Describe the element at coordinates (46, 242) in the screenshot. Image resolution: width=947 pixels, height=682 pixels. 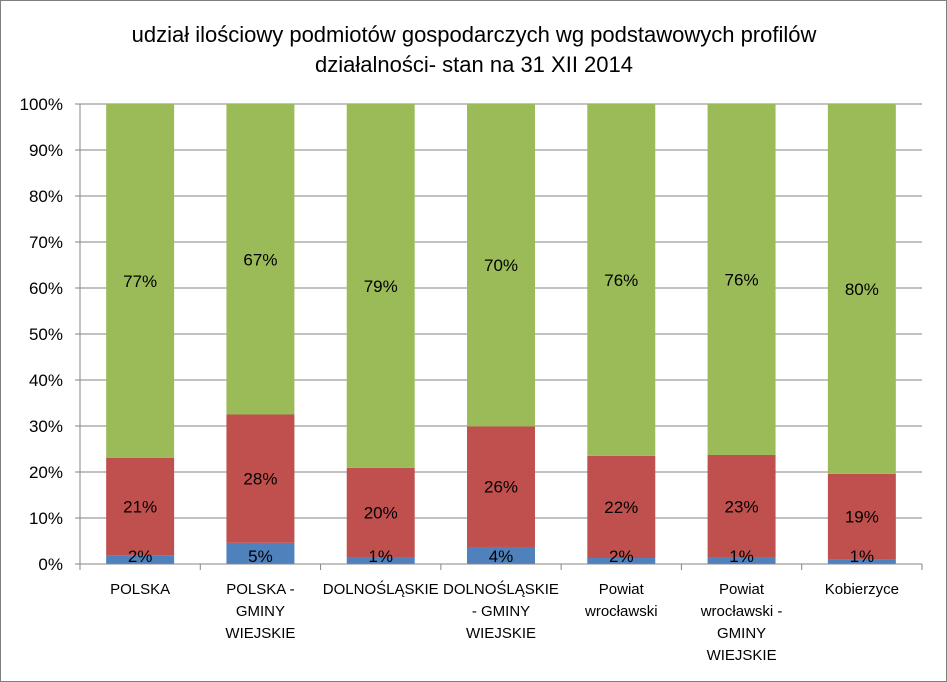
I see `y-tick-label: 70%` at that location.